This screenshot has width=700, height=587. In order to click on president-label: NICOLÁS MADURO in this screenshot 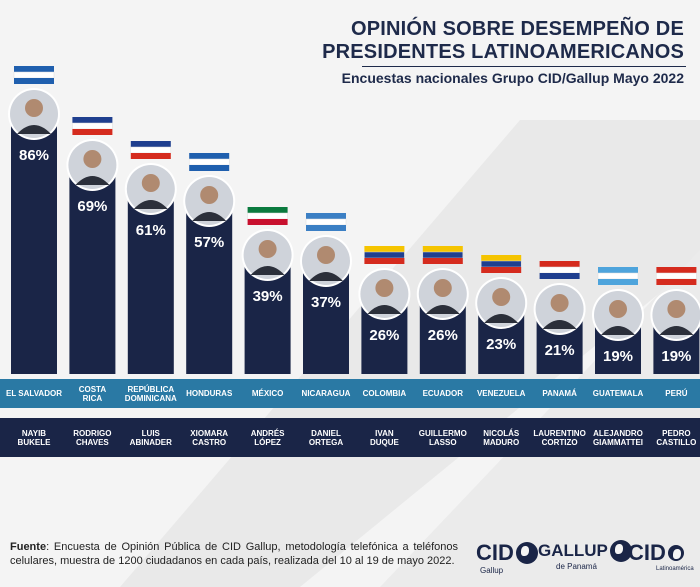, I will do `click(501, 437)`.